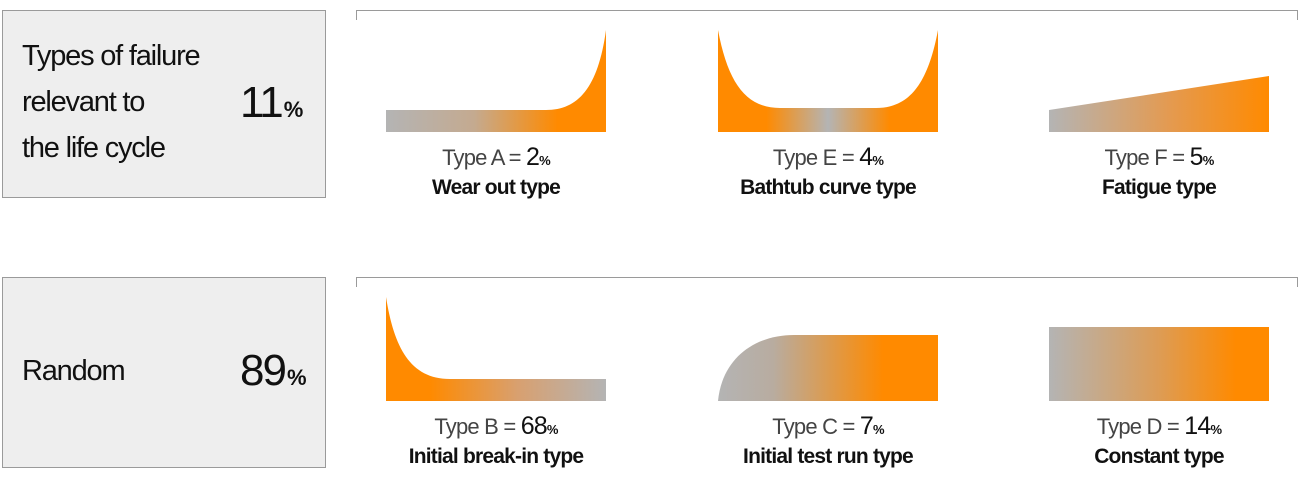  I want to click on type-e-unit: %, so click(878, 160).